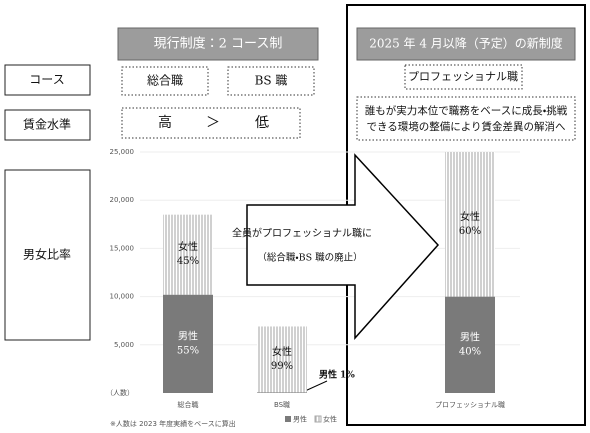  I want to click on y-tick-label: 25,000, so click(122, 152).